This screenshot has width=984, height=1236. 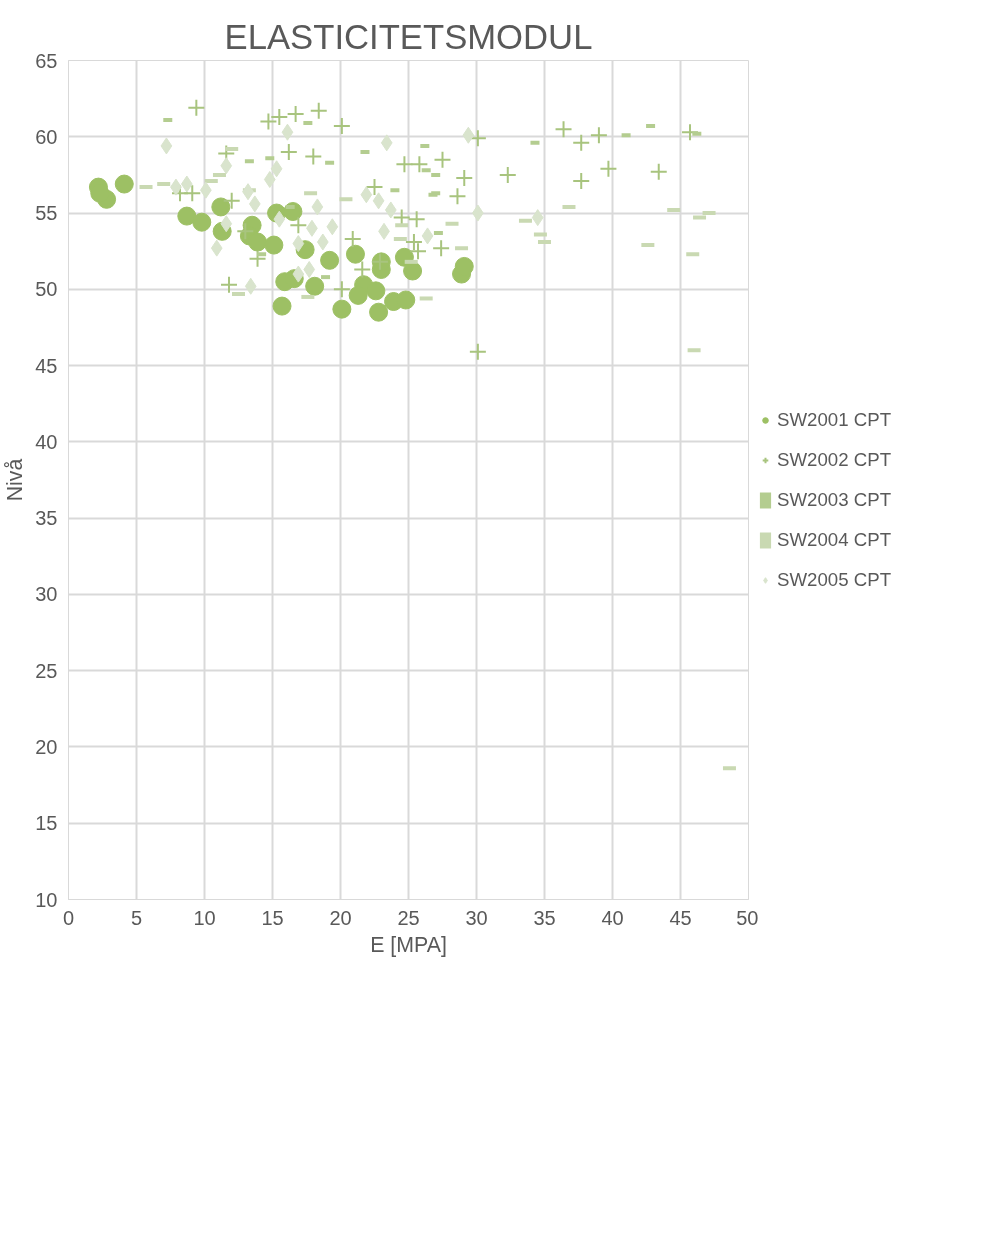 What do you see at coordinates (834, 459) in the screenshot?
I see `legend-label: SW2002 CPT` at bounding box center [834, 459].